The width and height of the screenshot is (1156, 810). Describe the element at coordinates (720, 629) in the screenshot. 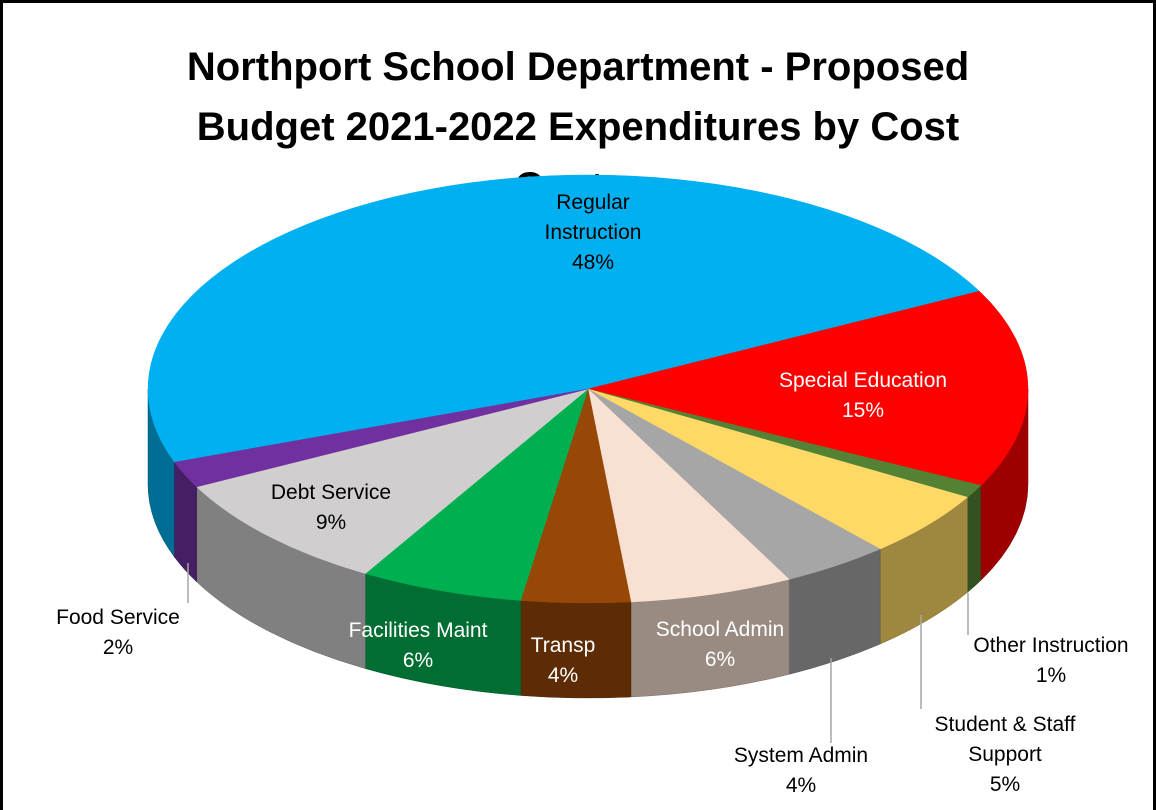

I see `category-label: School Admin` at that location.